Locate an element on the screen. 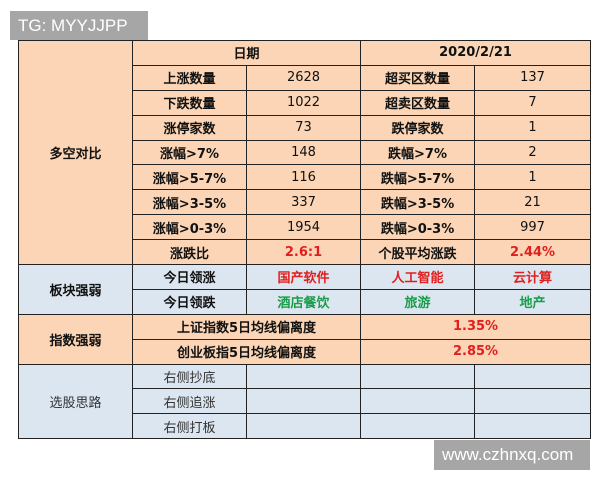  table-row: 涨幅>0-3% 1954 跌幅>0-3% 997 is located at coordinates (305, 227).